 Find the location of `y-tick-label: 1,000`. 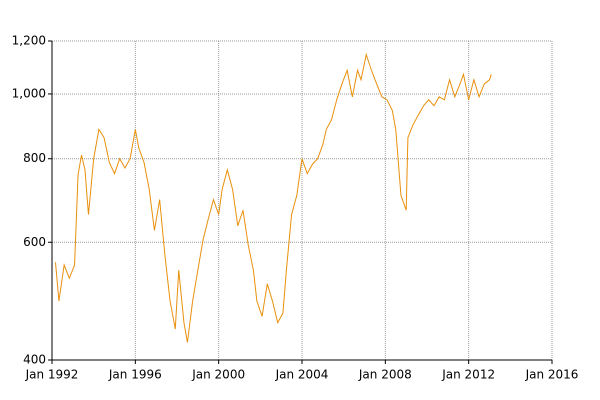

y-tick-label: 1,000 is located at coordinates (29, 93).